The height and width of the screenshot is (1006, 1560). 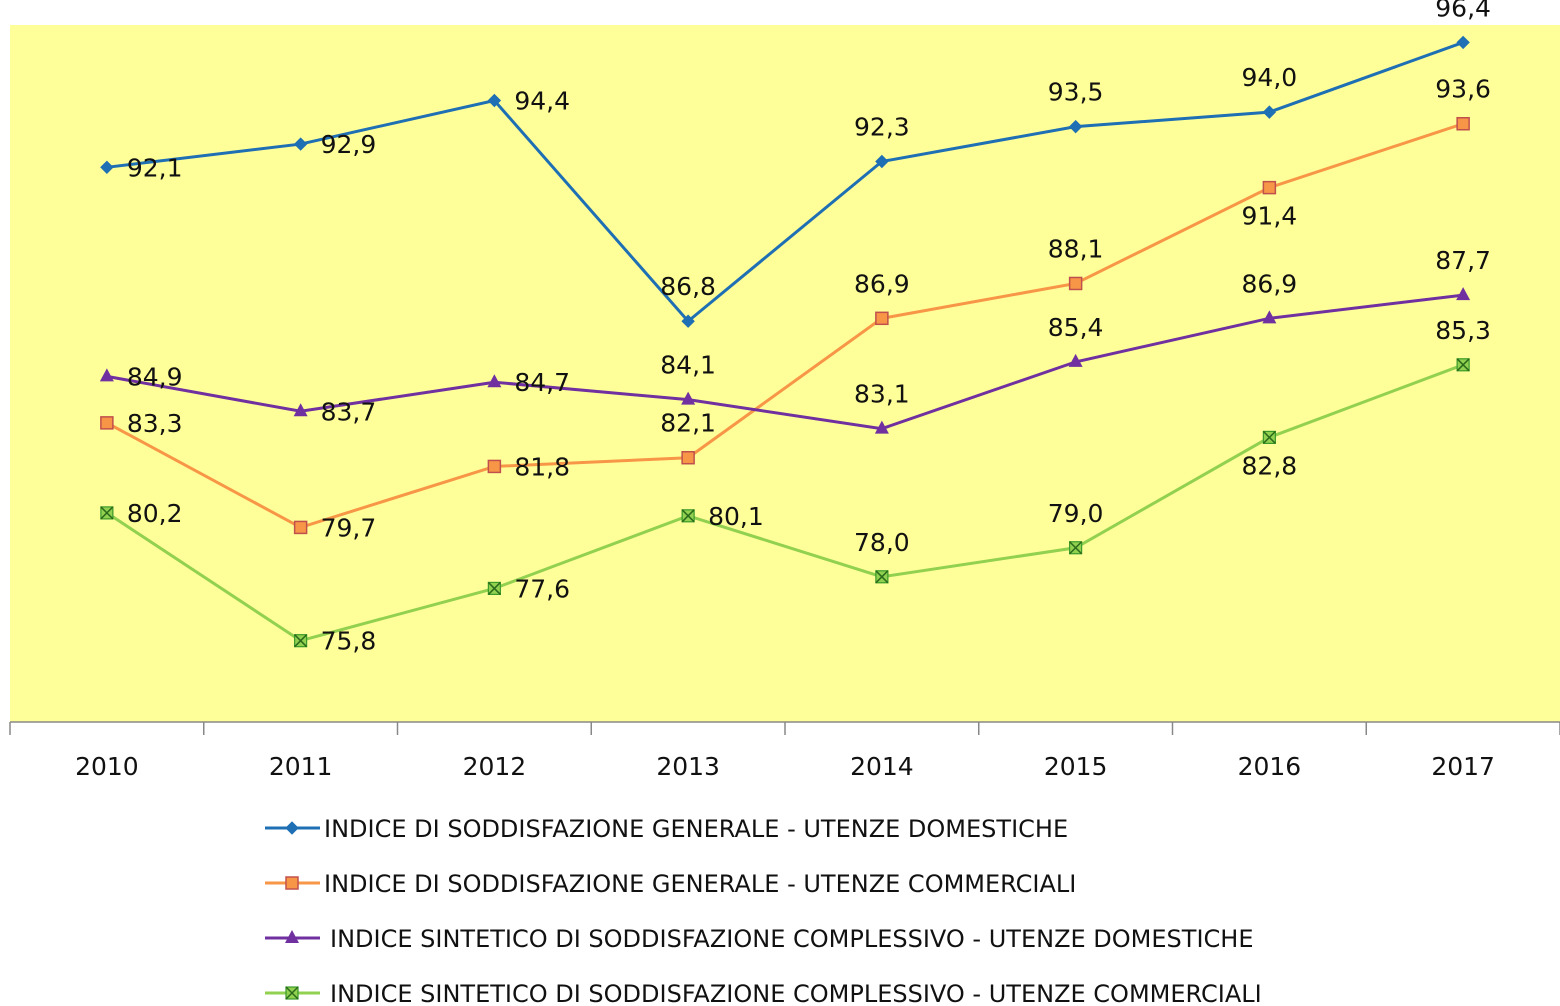 I want to click on data-label: 91,4, so click(x=1270, y=216).